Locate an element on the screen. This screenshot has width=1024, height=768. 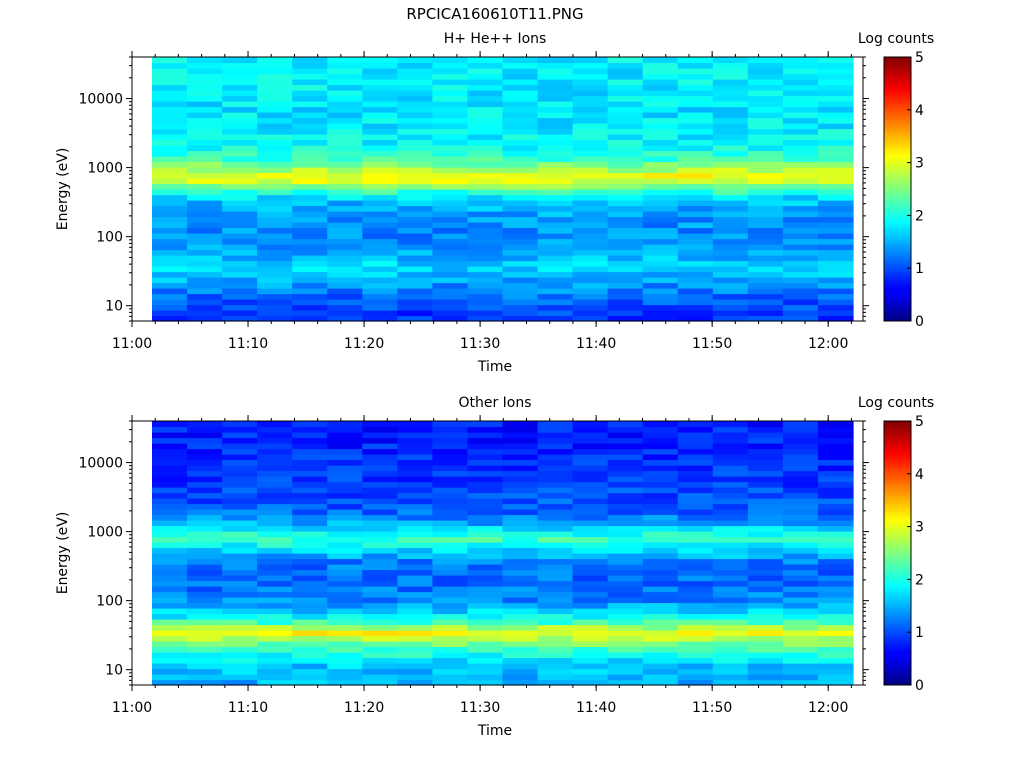
x-tick-label: 11:50 is located at coordinates (712, 344).